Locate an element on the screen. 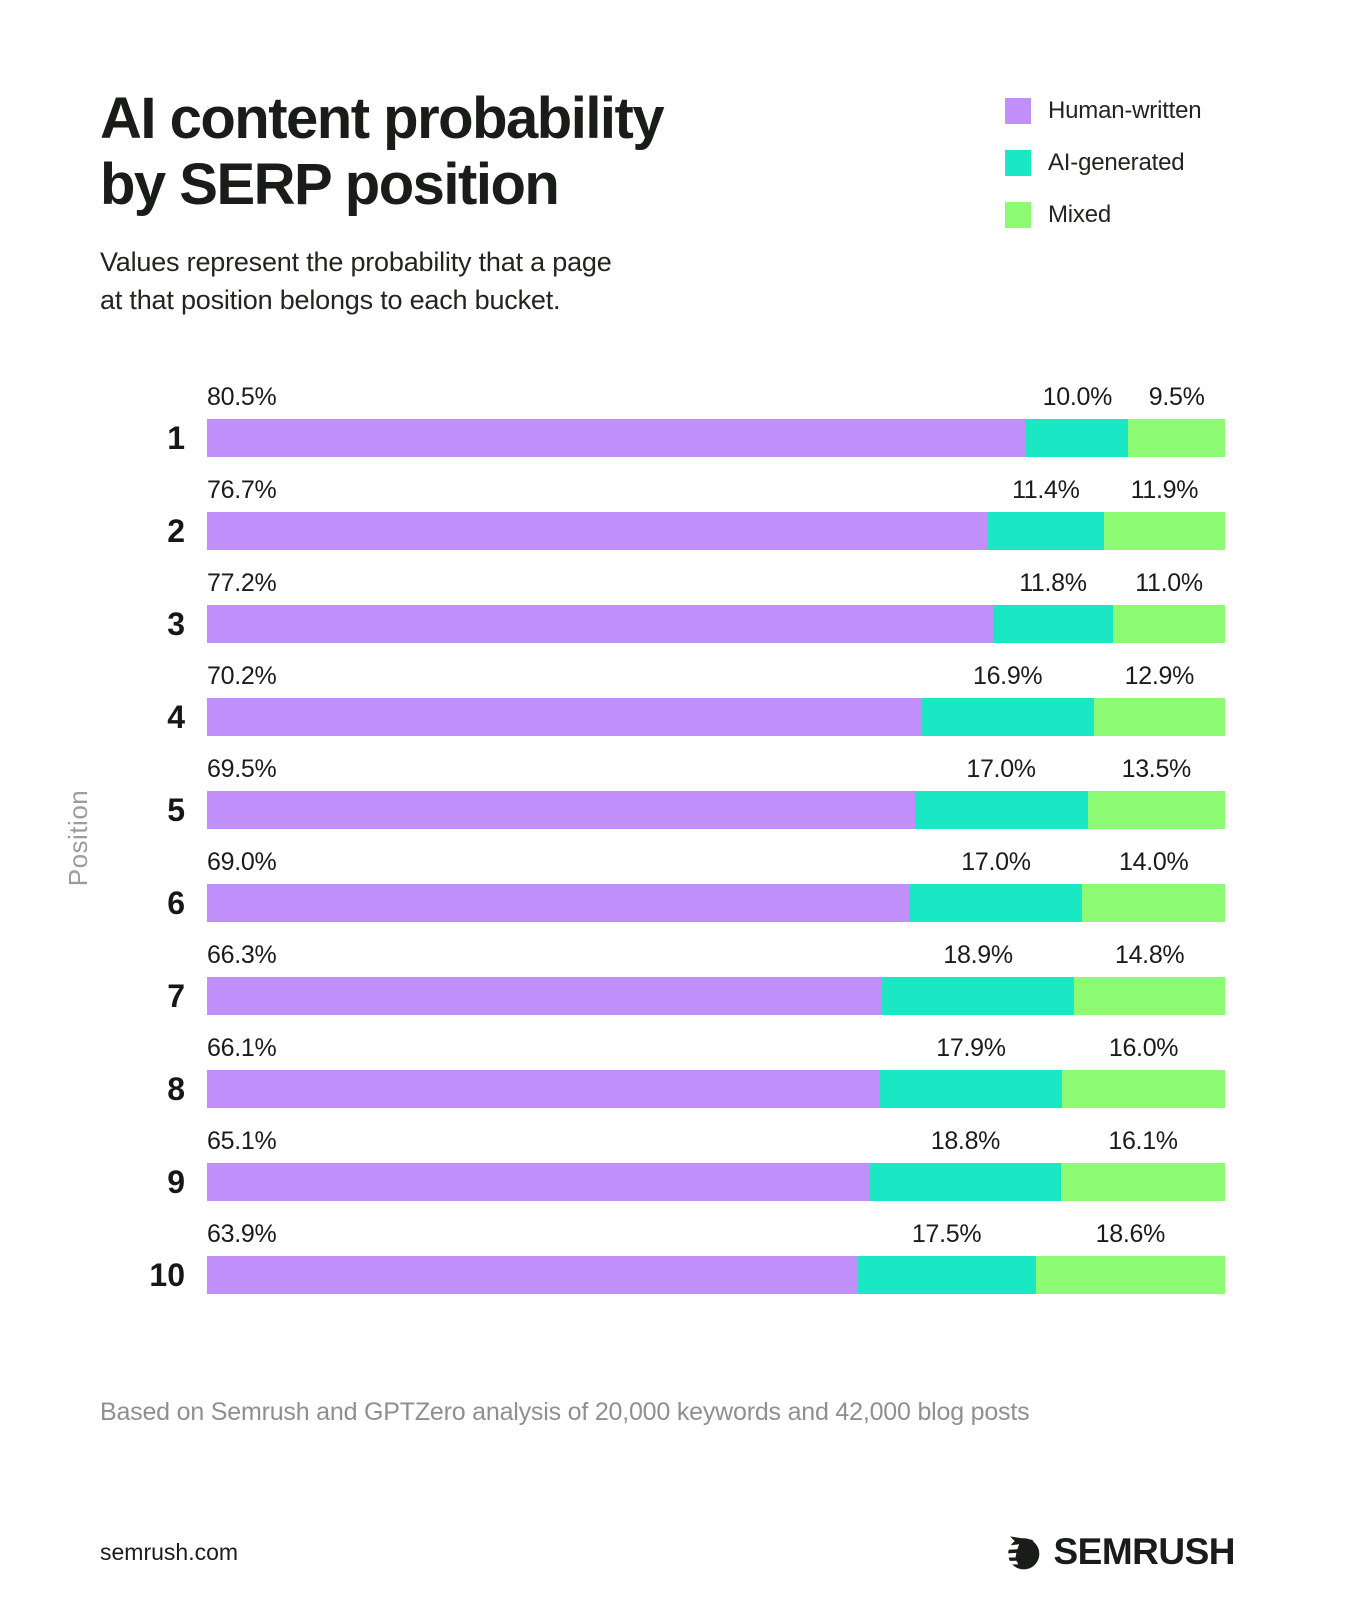 The width and height of the screenshot is (1352, 1600). category-label: 4 is located at coordinates (176, 716).